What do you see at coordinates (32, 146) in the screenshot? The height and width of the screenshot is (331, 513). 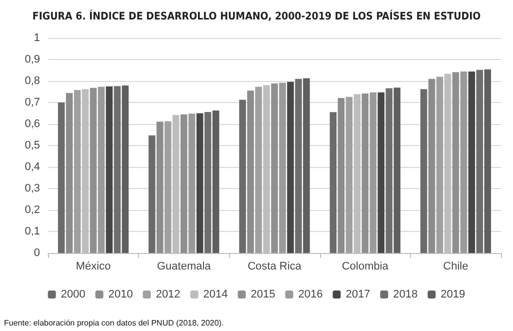 I see `y-tick-label: 0,5` at bounding box center [32, 146].